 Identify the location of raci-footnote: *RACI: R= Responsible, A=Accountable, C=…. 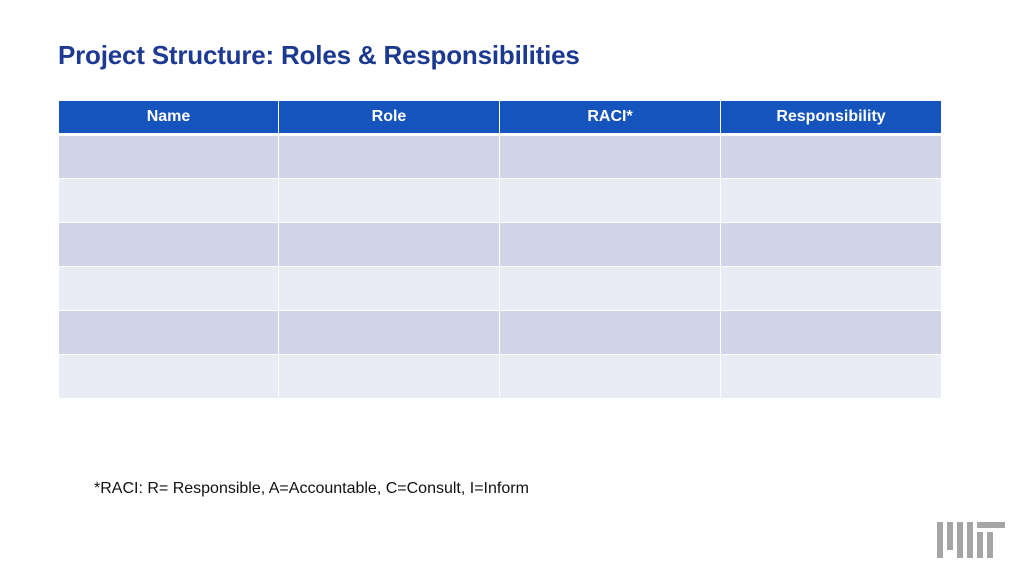
(311, 488).